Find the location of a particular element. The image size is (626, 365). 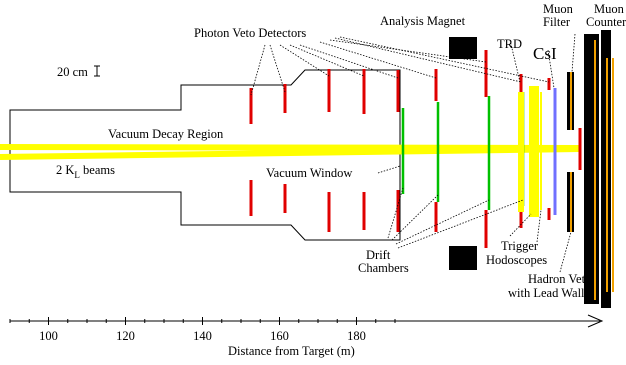

muon-filter is located at coordinates (591, 169).